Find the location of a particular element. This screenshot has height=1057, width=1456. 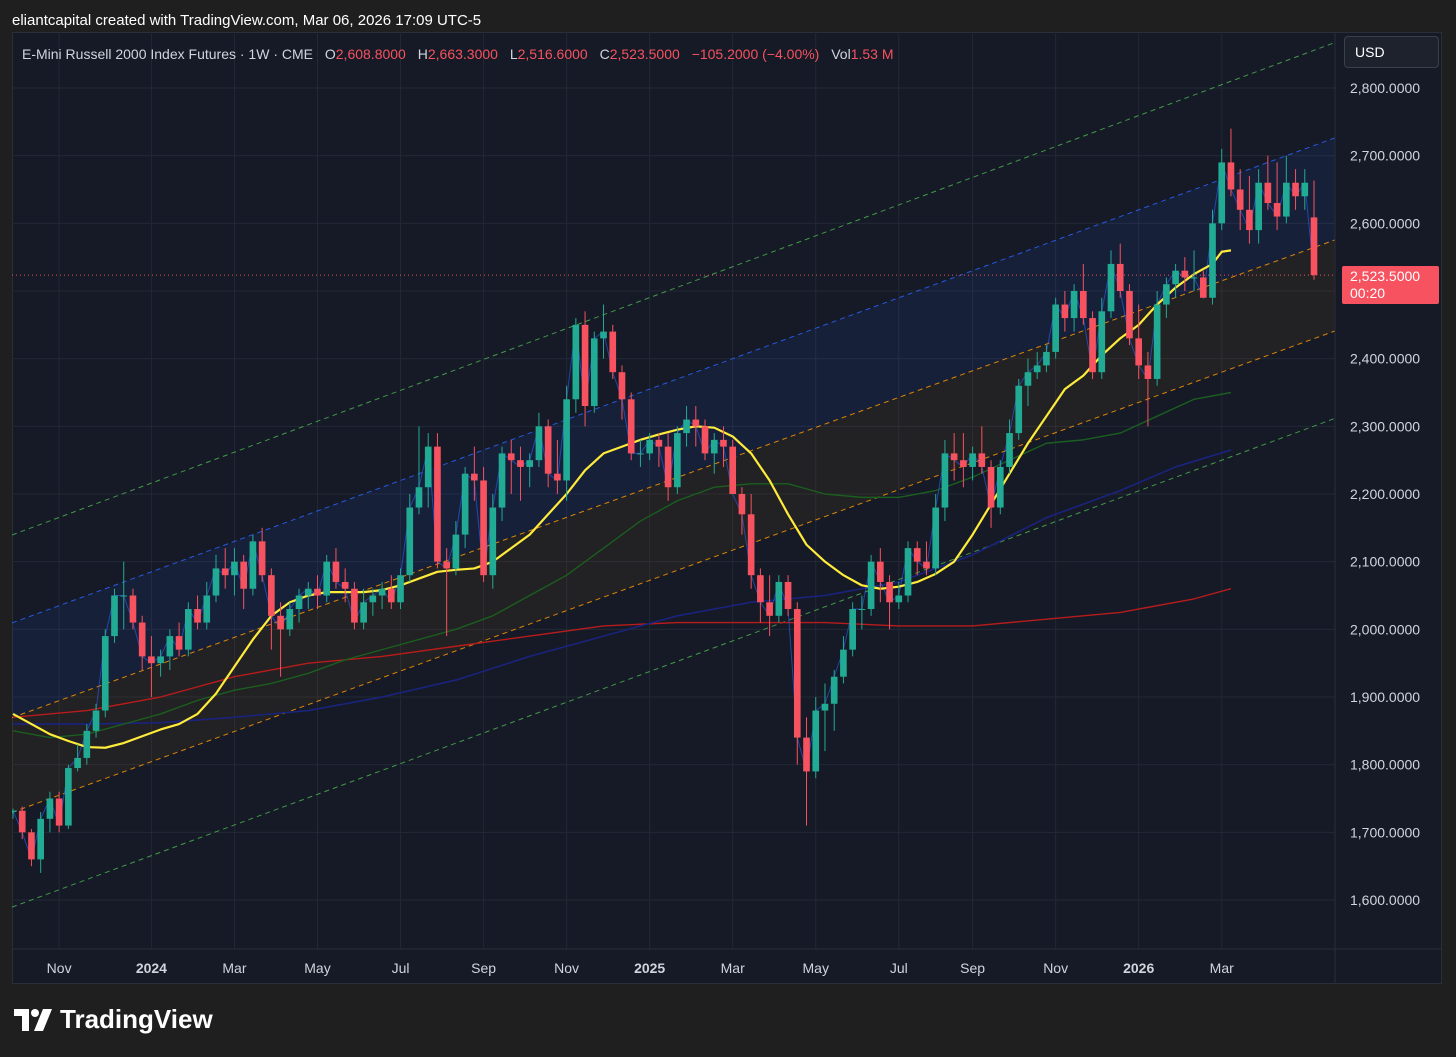

volume-label: Vol is located at coordinates (841, 54).